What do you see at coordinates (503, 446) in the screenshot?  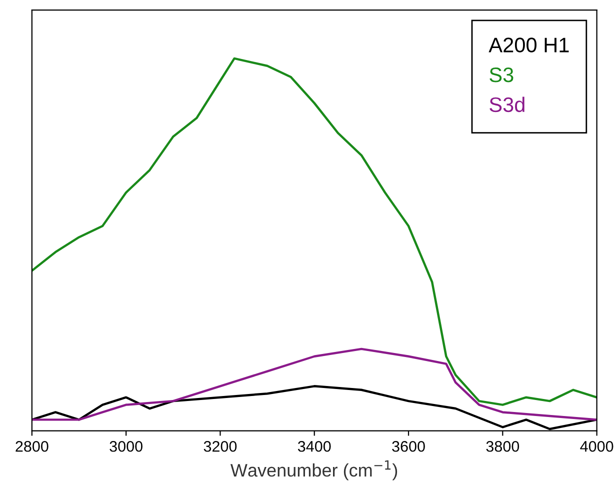 I see `x-tick-label: 3800` at bounding box center [503, 446].